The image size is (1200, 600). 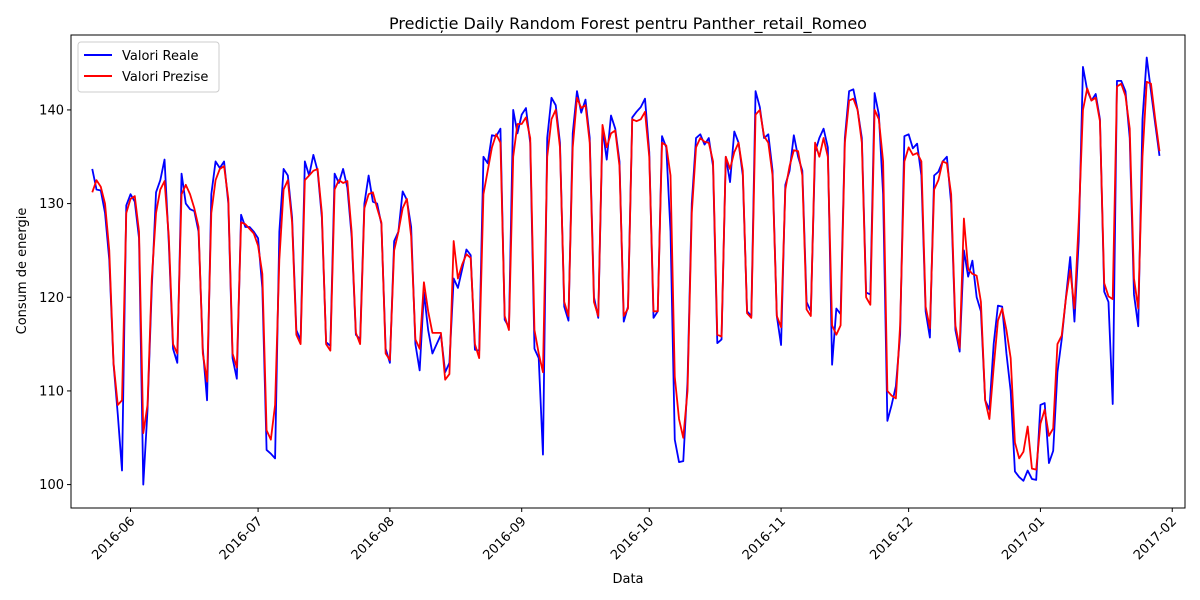 What do you see at coordinates (51, 391) in the screenshot?
I see `y-tick-label: 110` at bounding box center [51, 391].